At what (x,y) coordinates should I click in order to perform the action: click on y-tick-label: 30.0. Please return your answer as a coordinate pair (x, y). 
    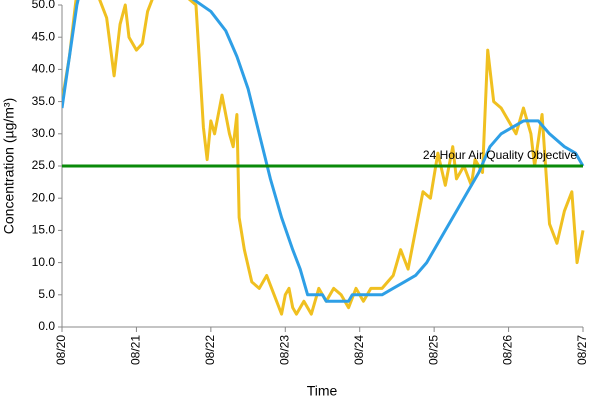
    Looking at the image, I should click on (44, 133).